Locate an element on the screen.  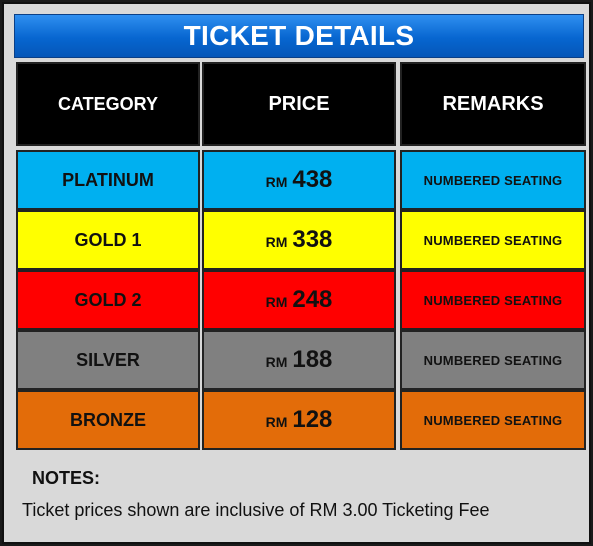
table-row-category: GOLD 2 is located at coordinates (108, 300).